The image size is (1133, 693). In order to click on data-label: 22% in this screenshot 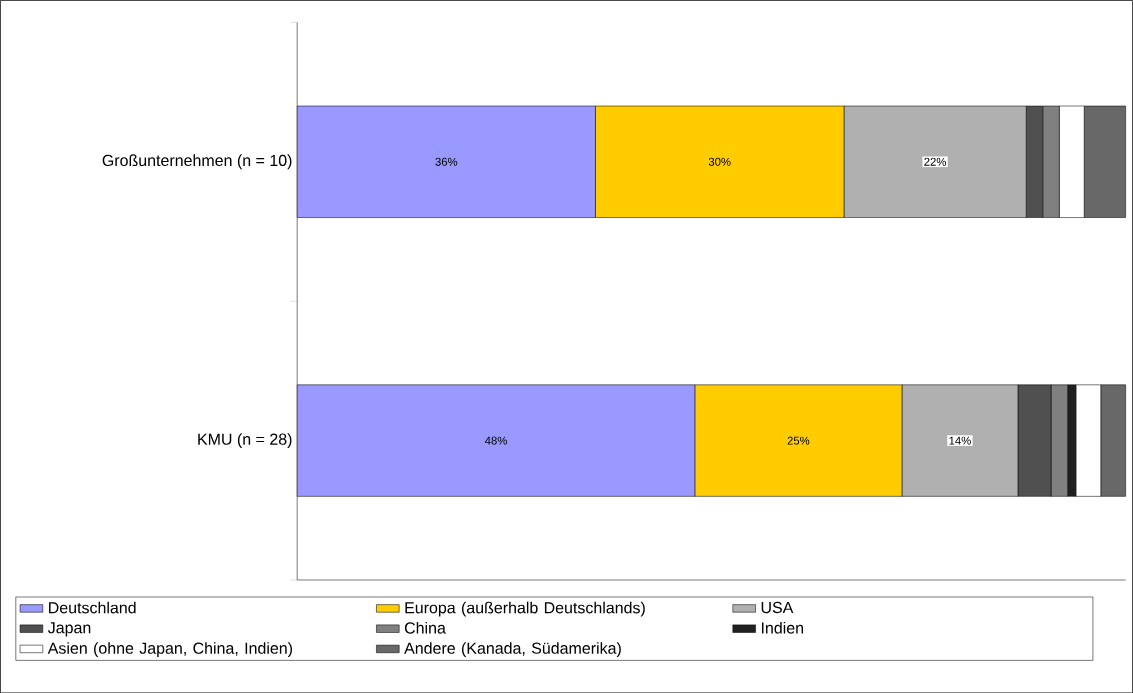, I will do `click(935, 161)`.